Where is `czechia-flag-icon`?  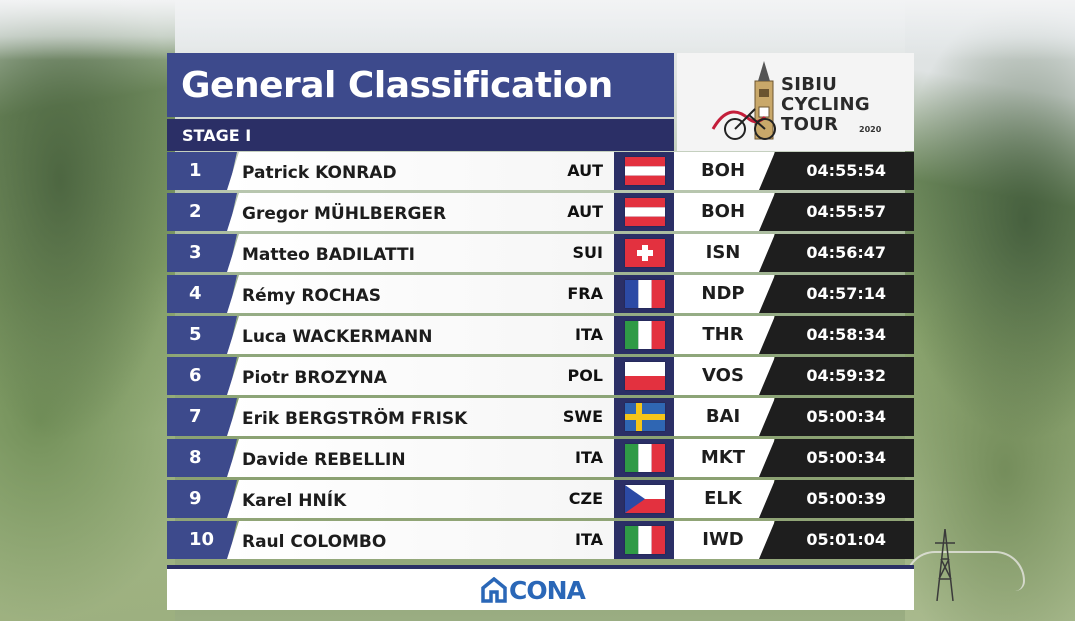
czechia-flag-icon is located at coordinates (645, 499).